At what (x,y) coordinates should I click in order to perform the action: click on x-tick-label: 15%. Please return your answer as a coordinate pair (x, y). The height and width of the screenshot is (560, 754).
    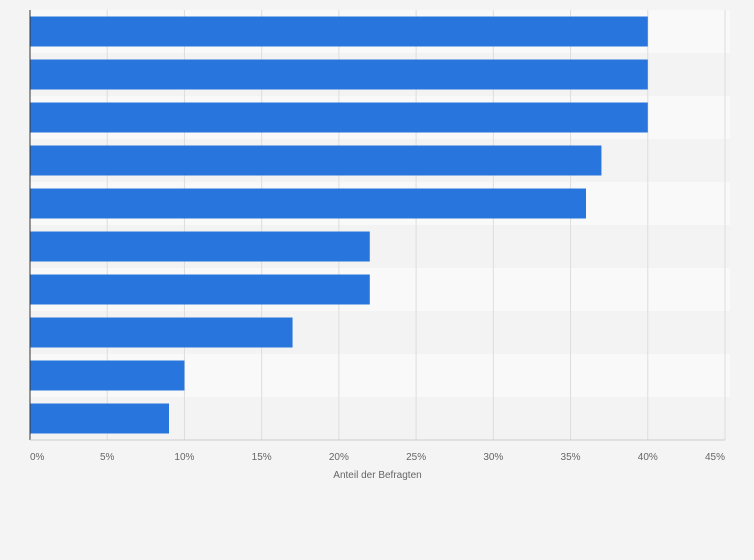
    Looking at the image, I should click on (262, 457).